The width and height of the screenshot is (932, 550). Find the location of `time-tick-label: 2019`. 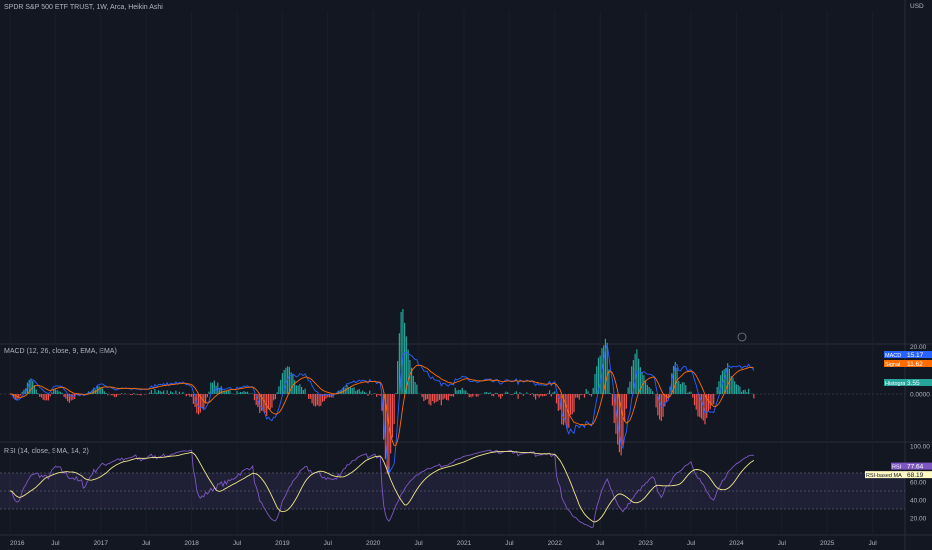

time-tick-label: 2019 is located at coordinates (282, 543).